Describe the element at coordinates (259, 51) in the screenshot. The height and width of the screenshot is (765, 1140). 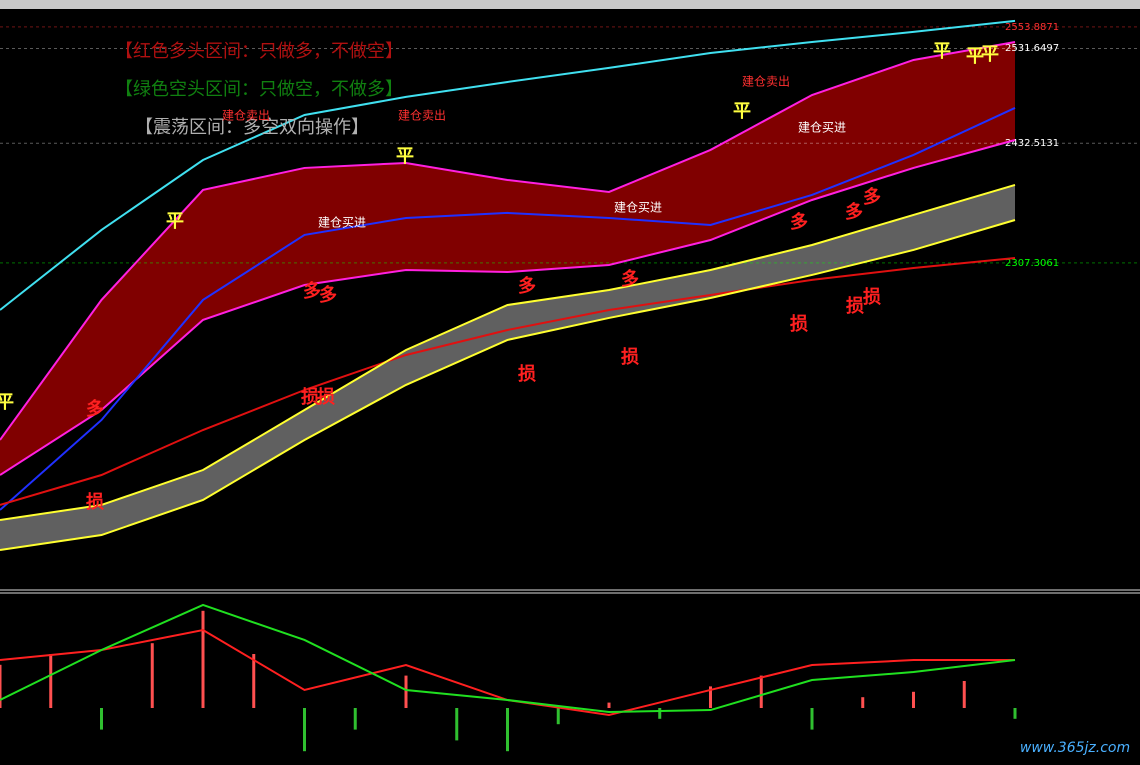
I see `zone-legend: 【红色多头区间：只做多，不做空】` at that location.